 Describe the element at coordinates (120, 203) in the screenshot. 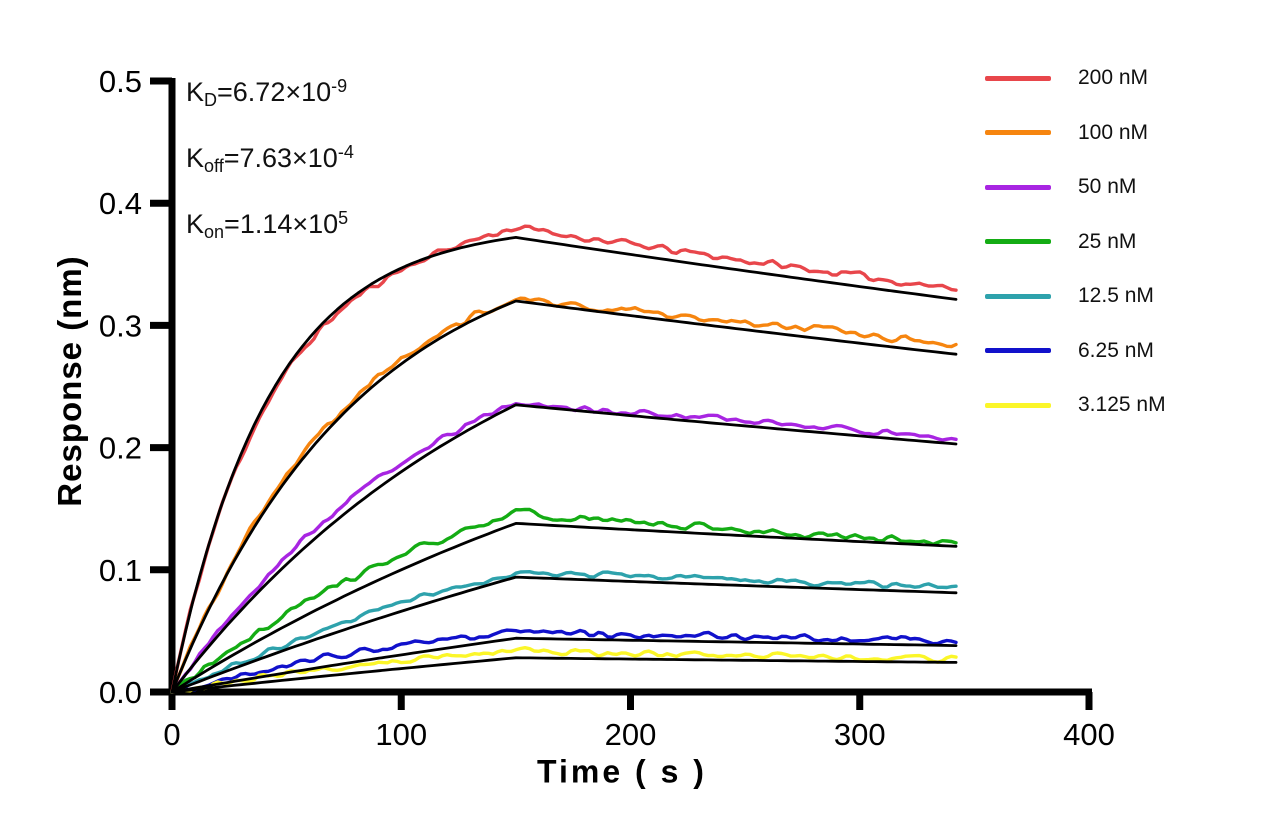

I see `y-tick-label: 0.4` at that location.